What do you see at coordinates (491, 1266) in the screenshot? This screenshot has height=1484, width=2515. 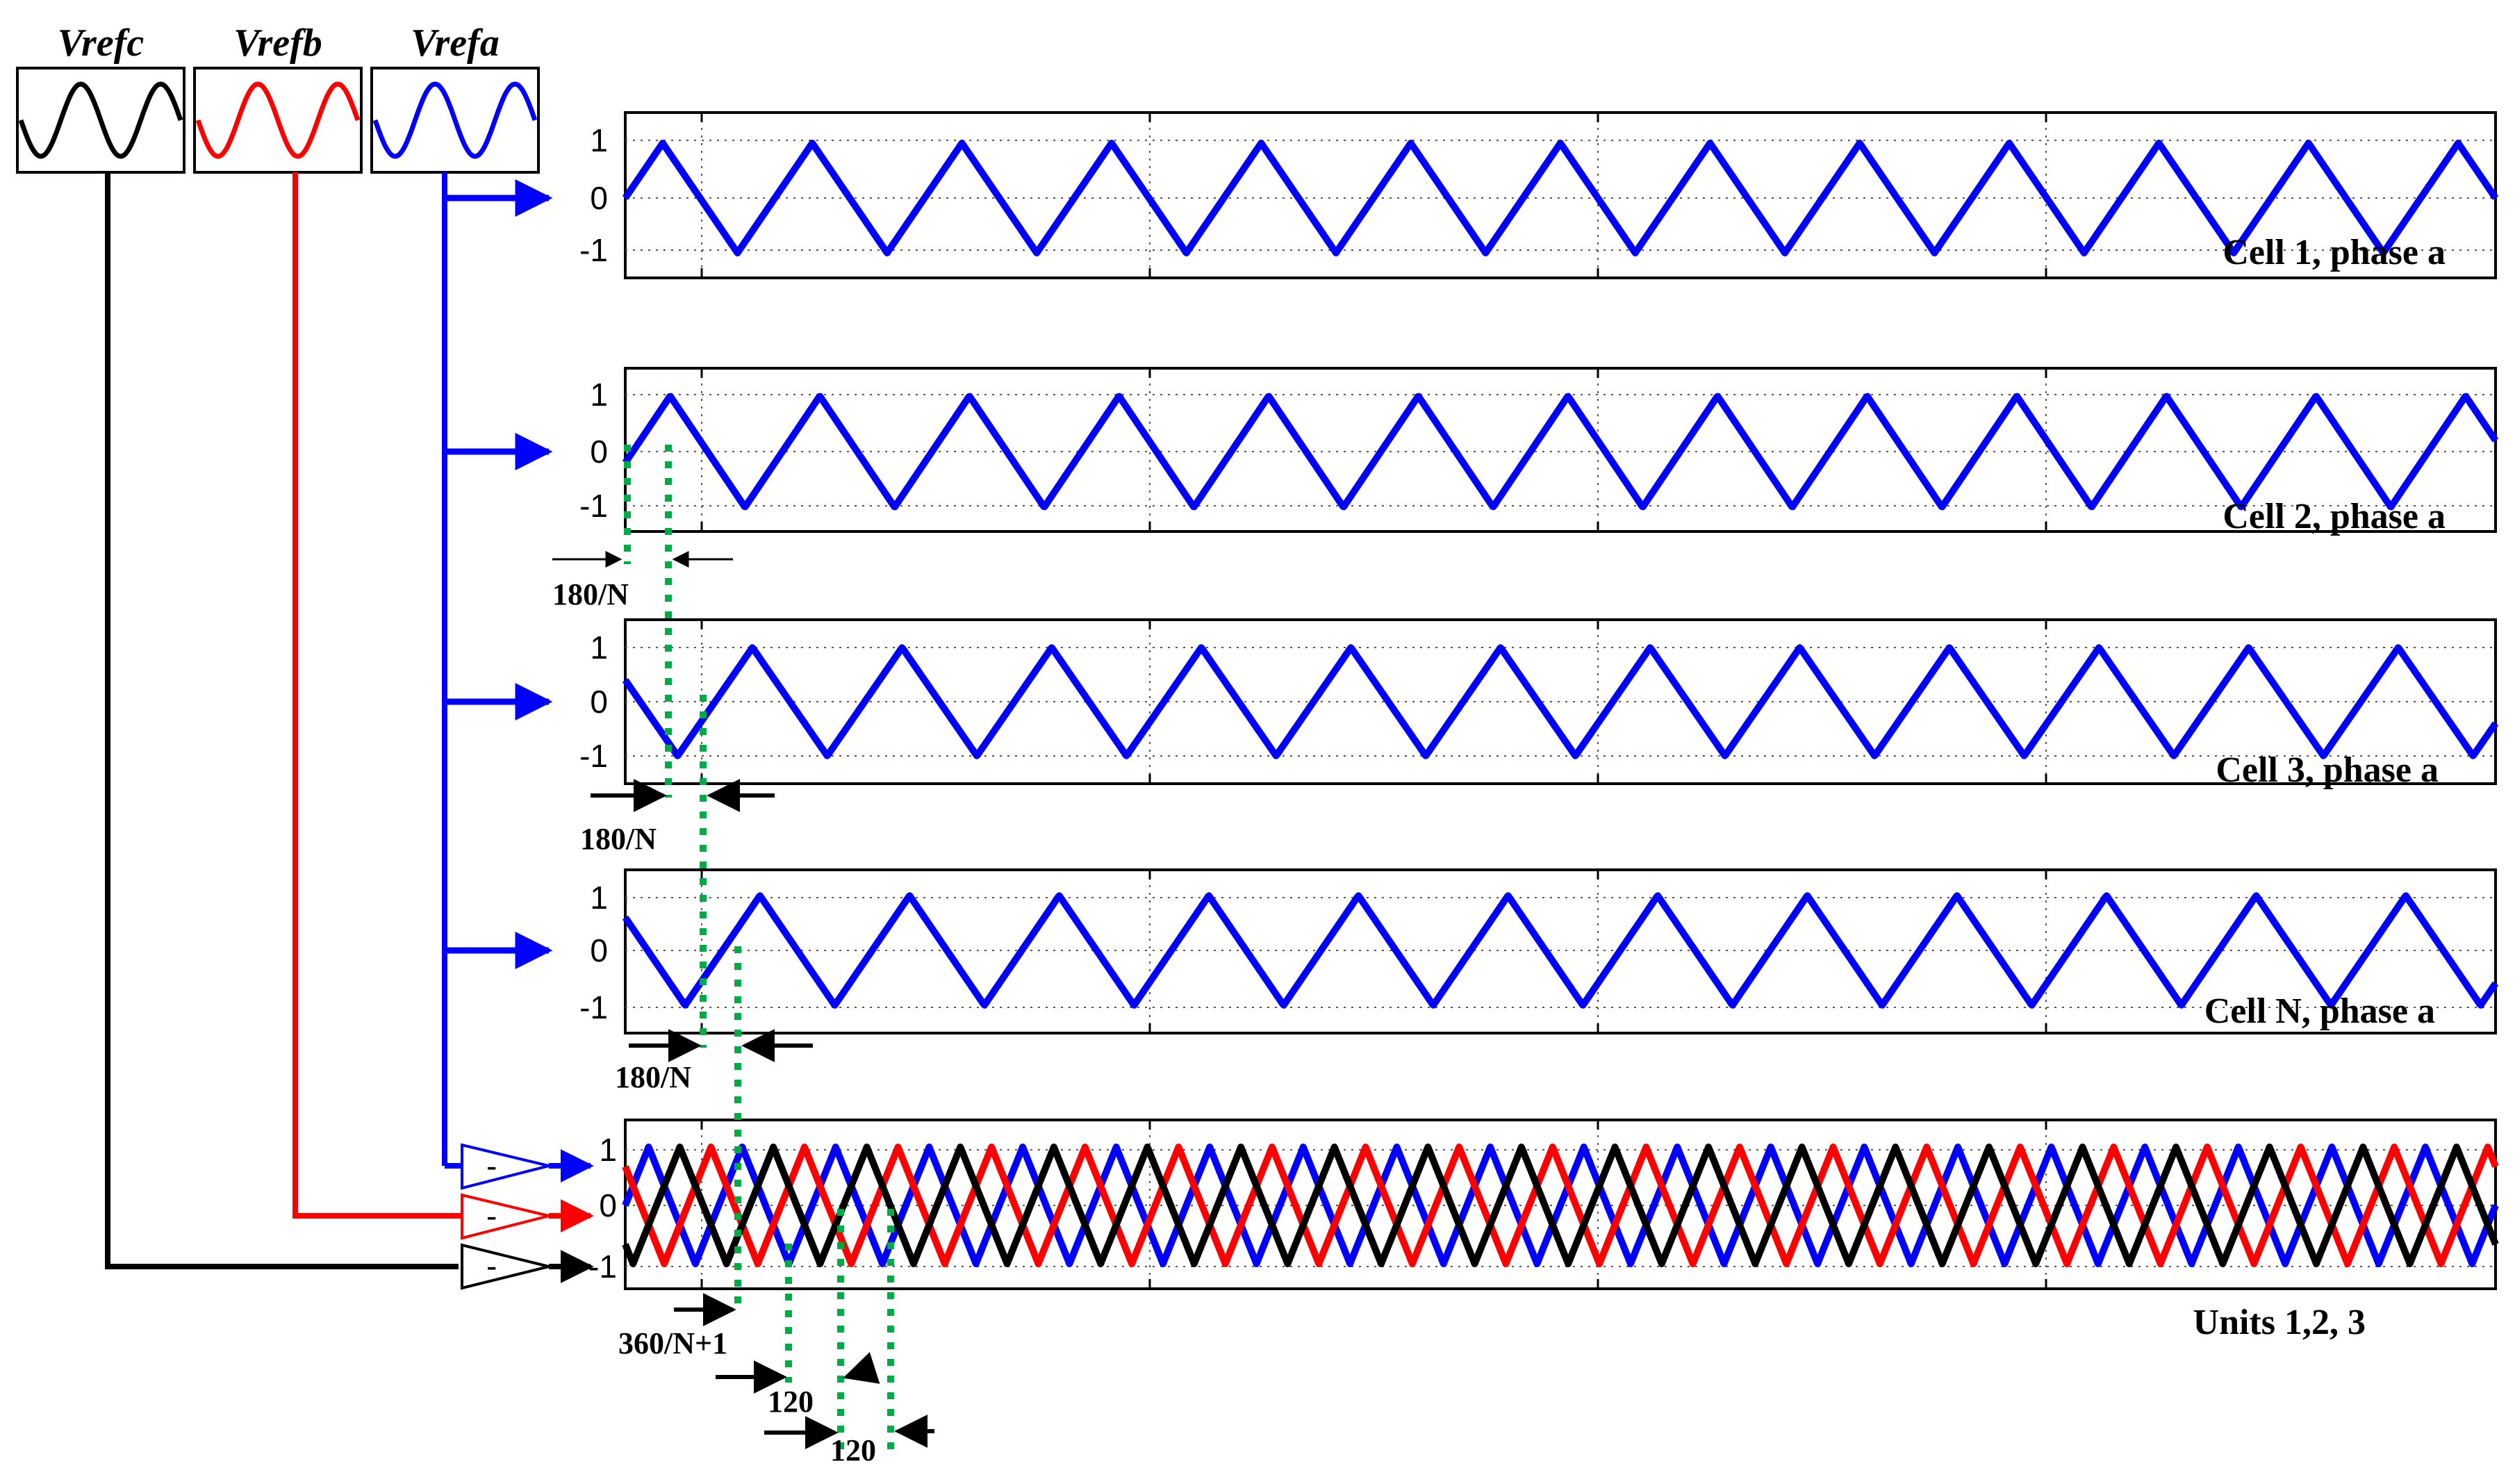 I see `amplifier-c-label: -` at bounding box center [491, 1266].